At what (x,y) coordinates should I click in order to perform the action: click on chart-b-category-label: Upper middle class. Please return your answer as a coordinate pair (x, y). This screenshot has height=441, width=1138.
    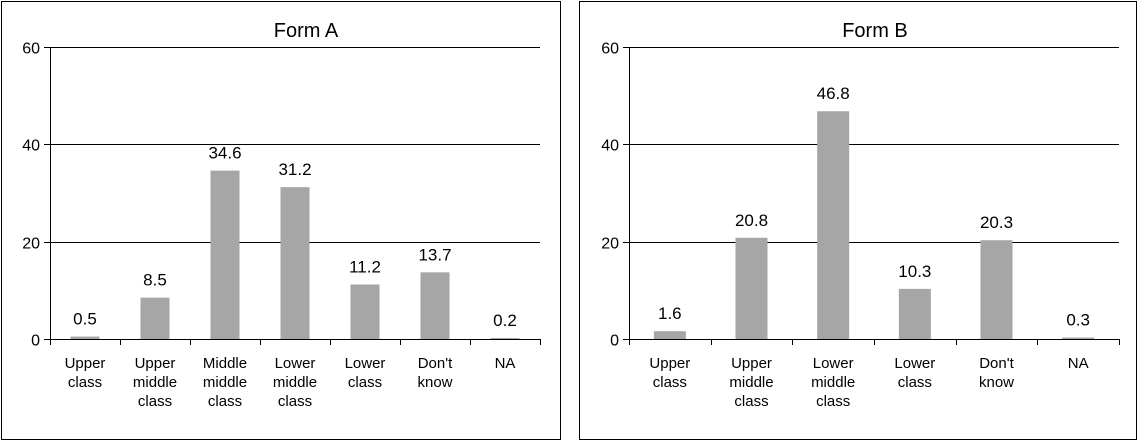
    Looking at the image, I should click on (751, 382).